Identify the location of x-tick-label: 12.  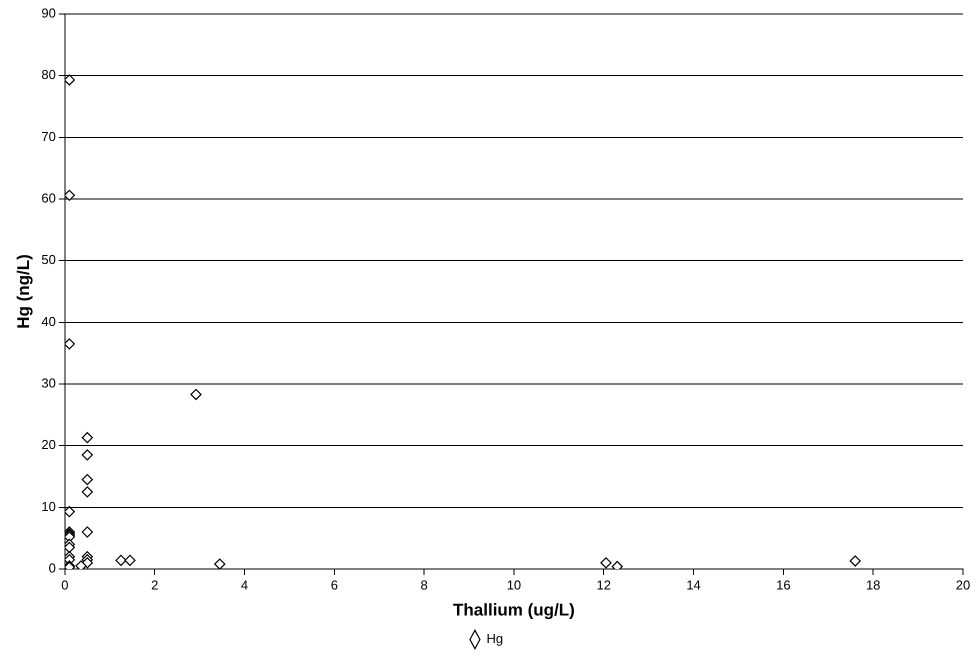
(603, 584).